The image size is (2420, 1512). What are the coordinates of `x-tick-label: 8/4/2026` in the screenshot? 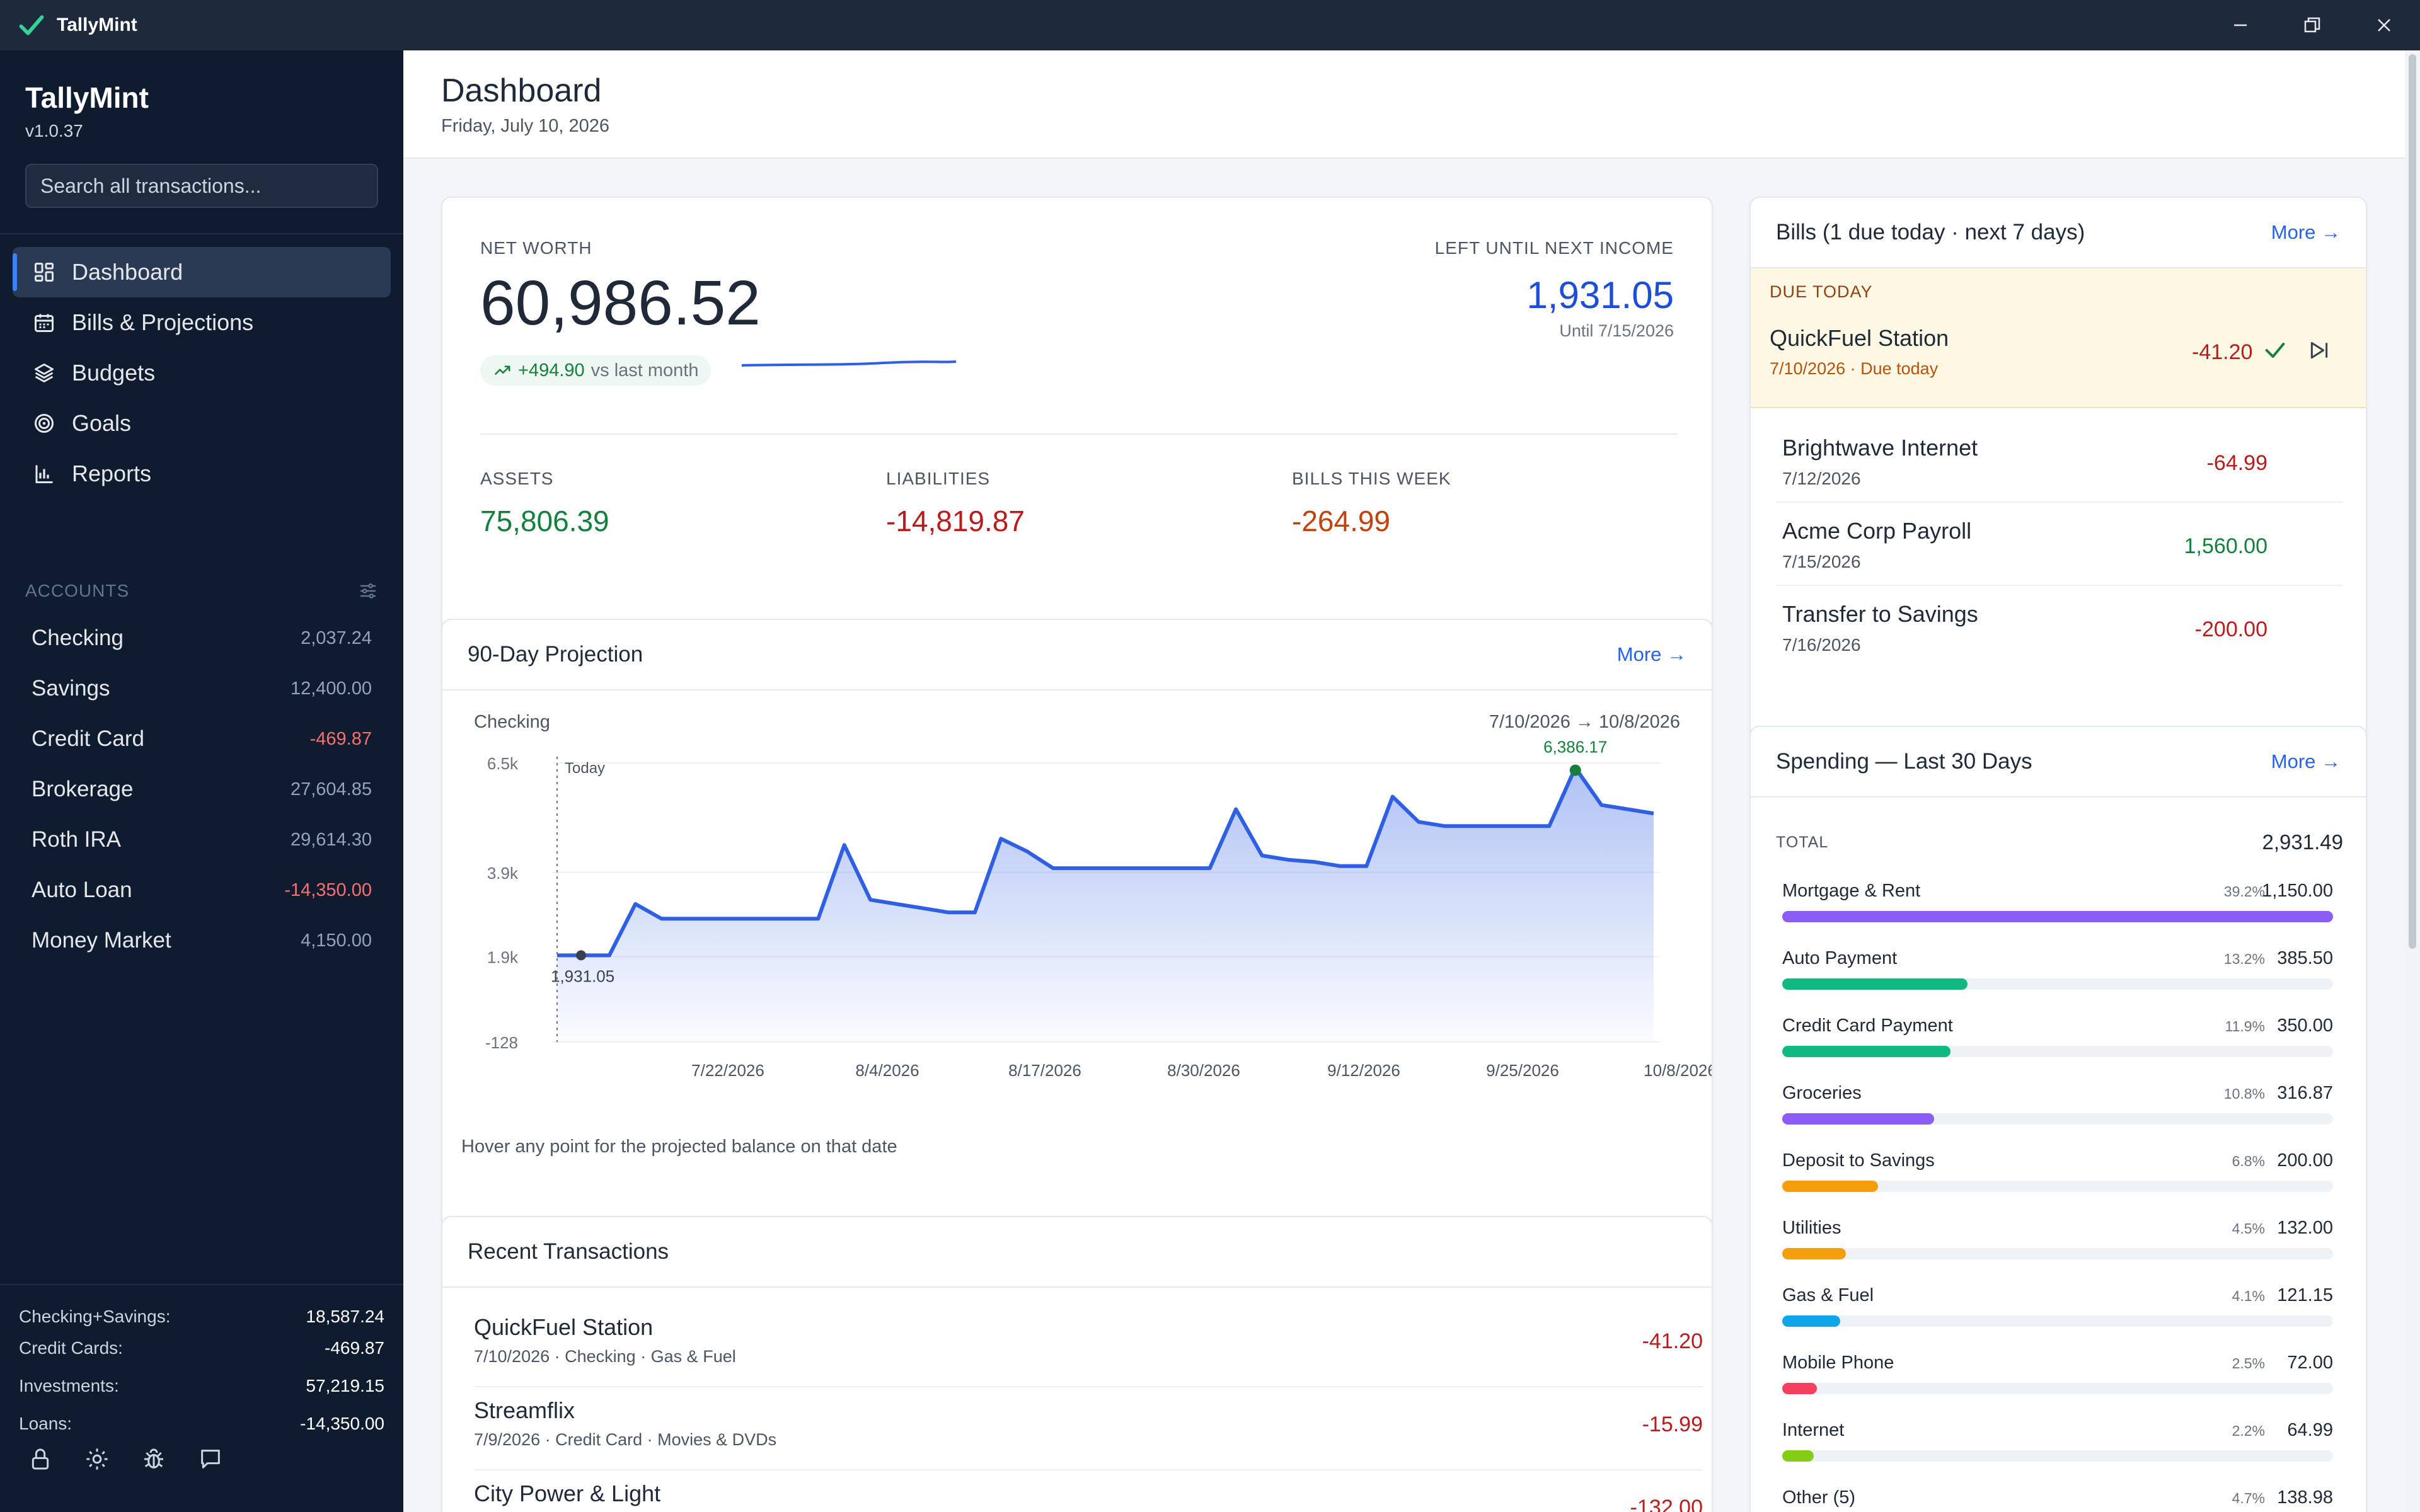 It's located at (887, 1070).